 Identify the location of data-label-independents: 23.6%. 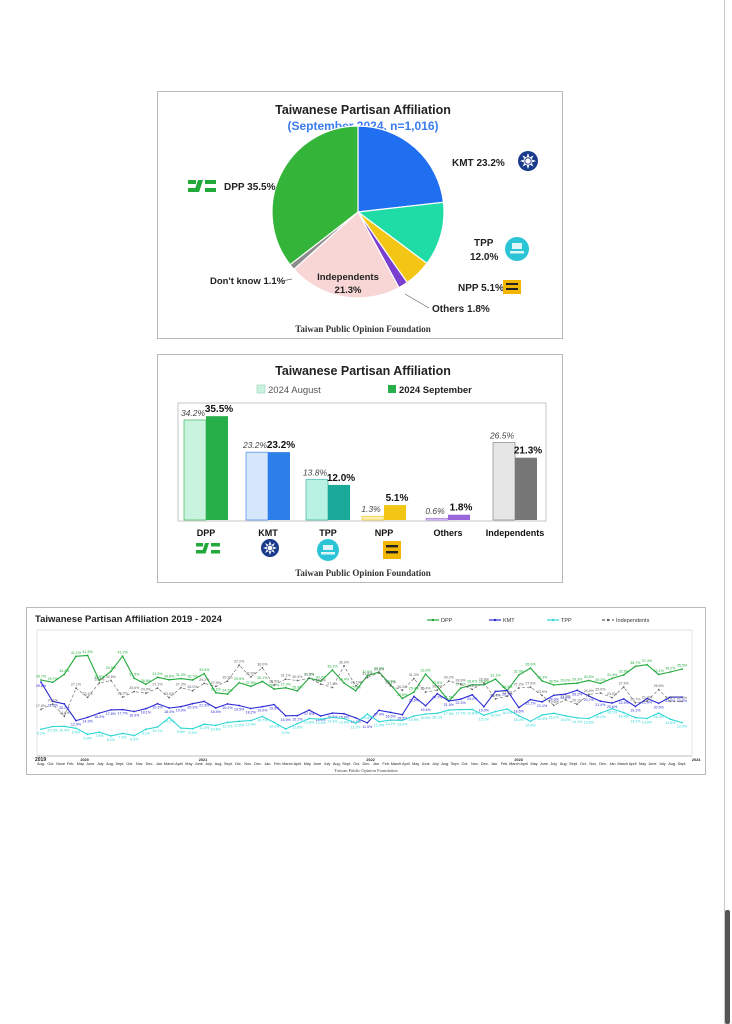
(507, 693).